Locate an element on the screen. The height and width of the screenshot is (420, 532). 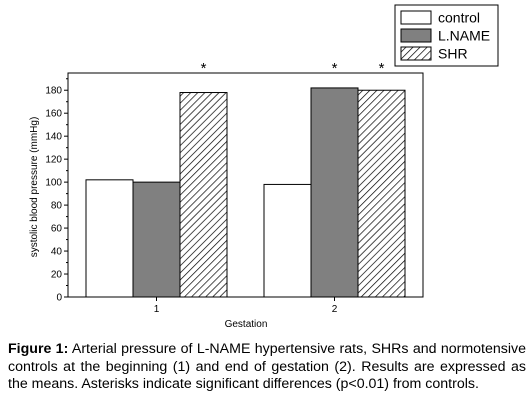
x-tick-label: 2 is located at coordinates (335, 309).